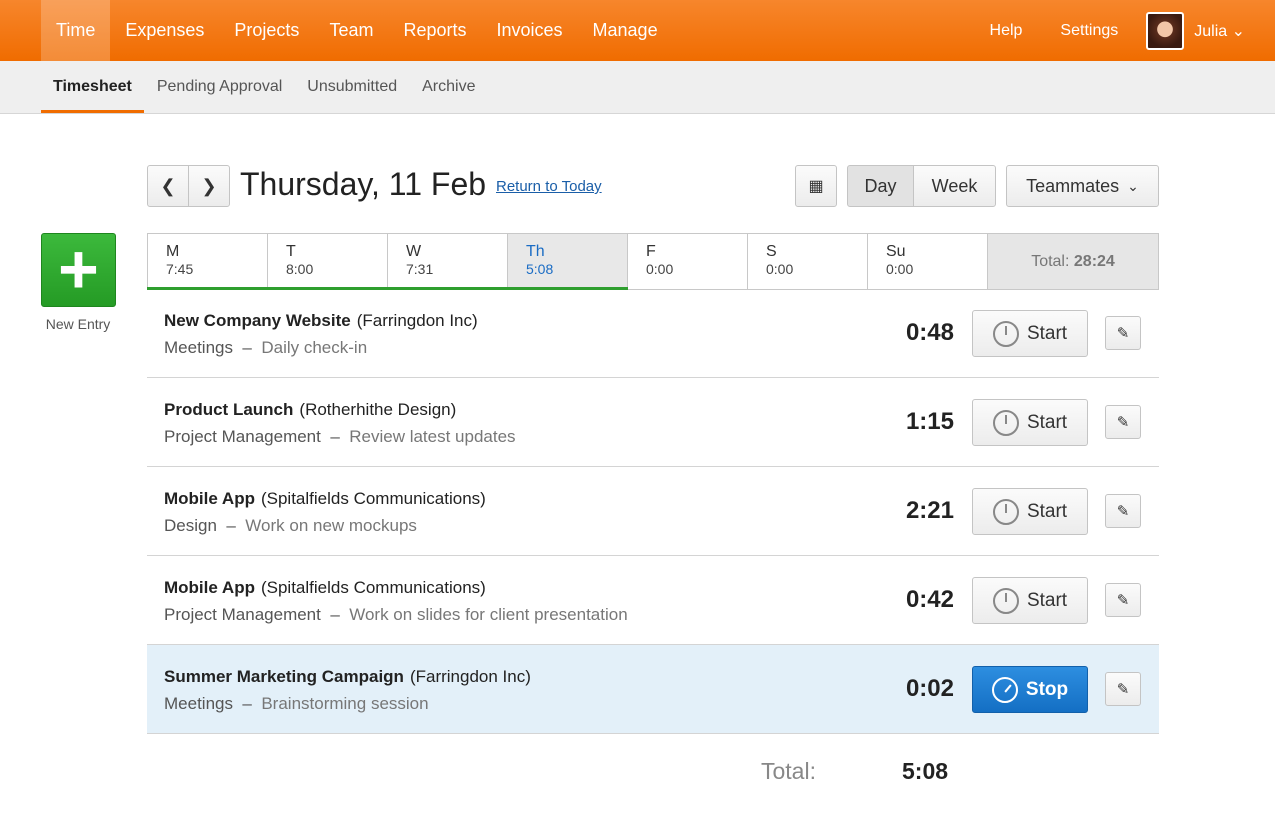  Describe the element at coordinates (284, 676) in the screenshot. I see `project-name: Summer Marketing Campaign` at that location.